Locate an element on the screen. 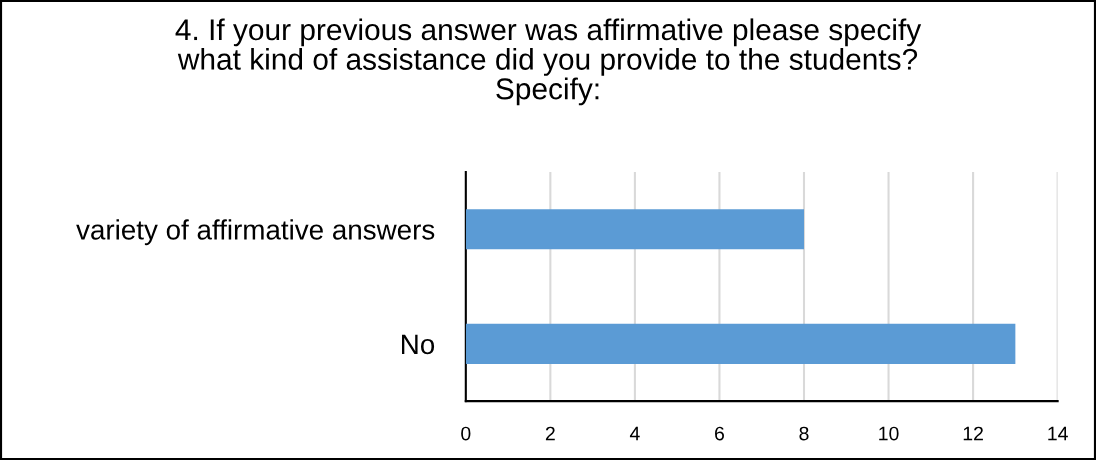  x-tick-label: 0 is located at coordinates (466, 433).